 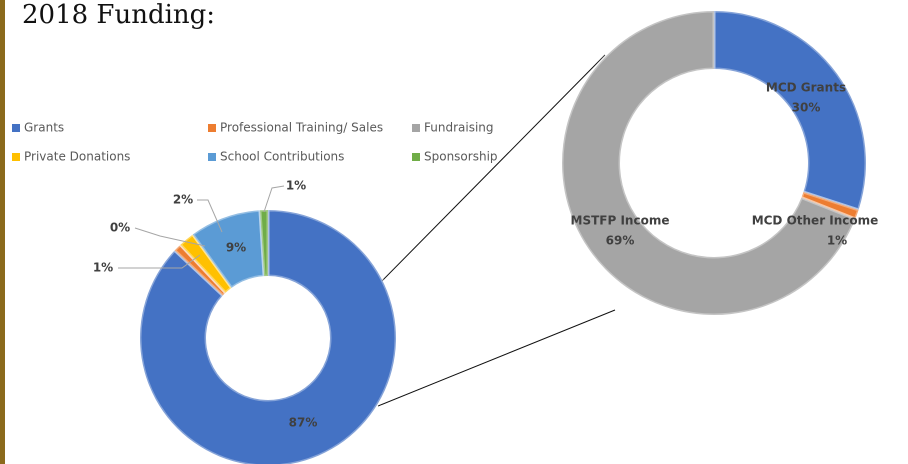 What do you see at coordinates (806, 108) in the screenshot?
I see `data-label: 30%` at bounding box center [806, 108].